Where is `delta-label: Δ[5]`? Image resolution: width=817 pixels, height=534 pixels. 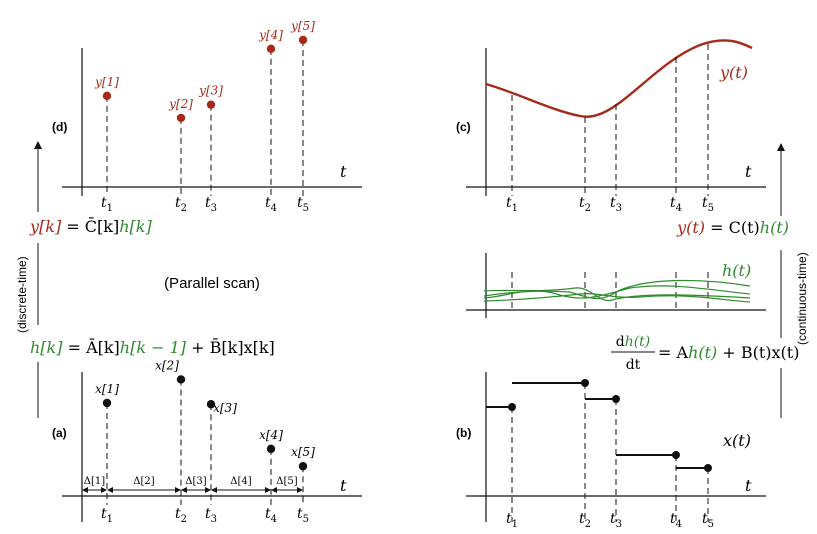 delta-label: Δ[5] is located at coordinates (286, 481).